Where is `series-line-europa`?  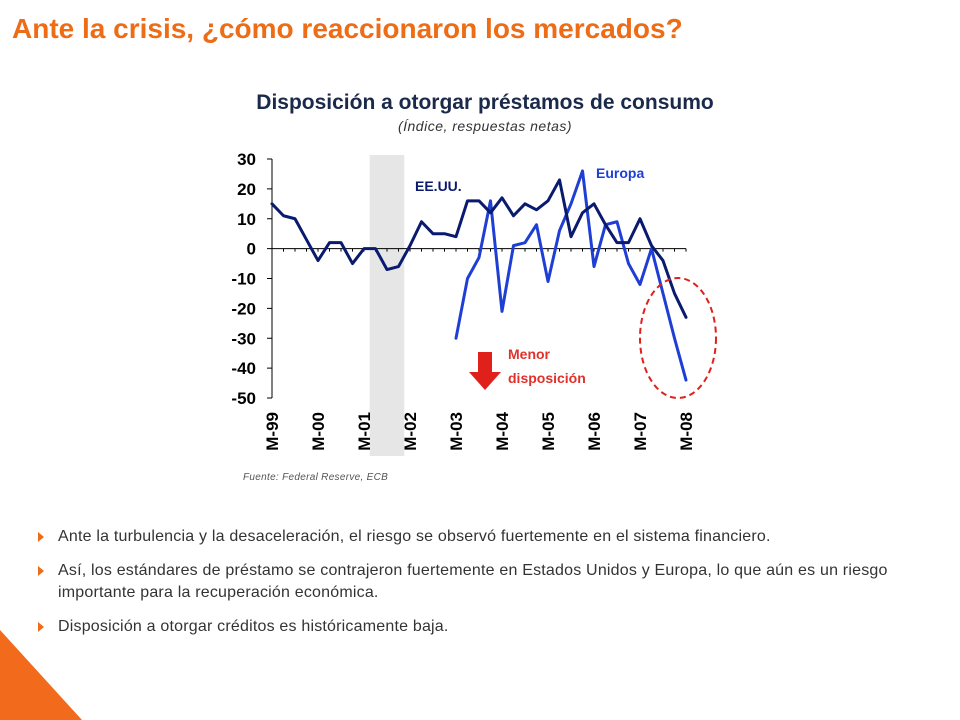
series-line-europa is located at coordinates (571, 275).